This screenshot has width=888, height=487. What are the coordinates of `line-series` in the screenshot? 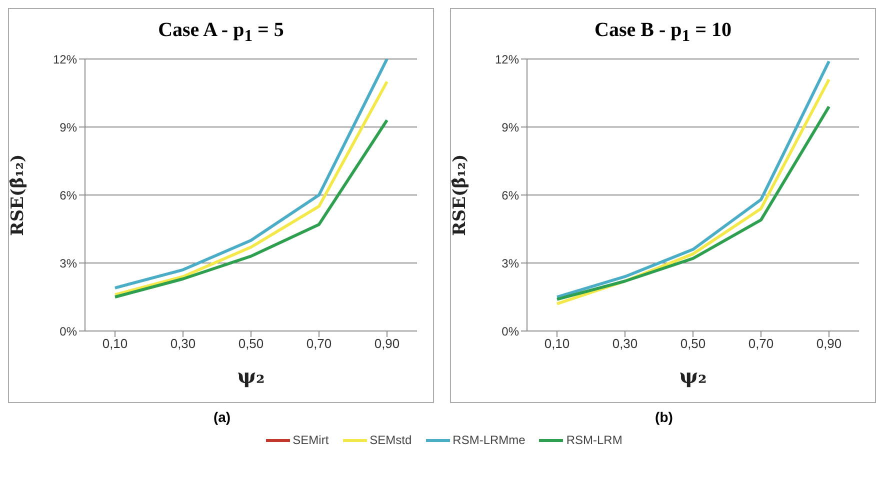 It's located at (251, 208).